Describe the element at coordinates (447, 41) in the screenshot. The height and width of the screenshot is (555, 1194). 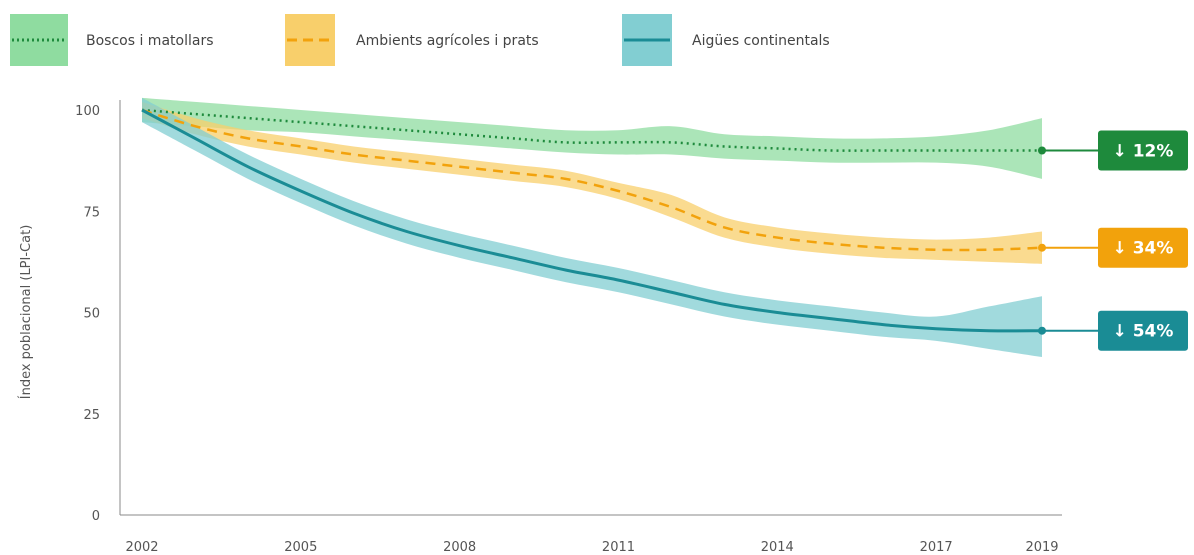
I see `legend-label-agricultural: Ambients agrícoles i prats` at that location.